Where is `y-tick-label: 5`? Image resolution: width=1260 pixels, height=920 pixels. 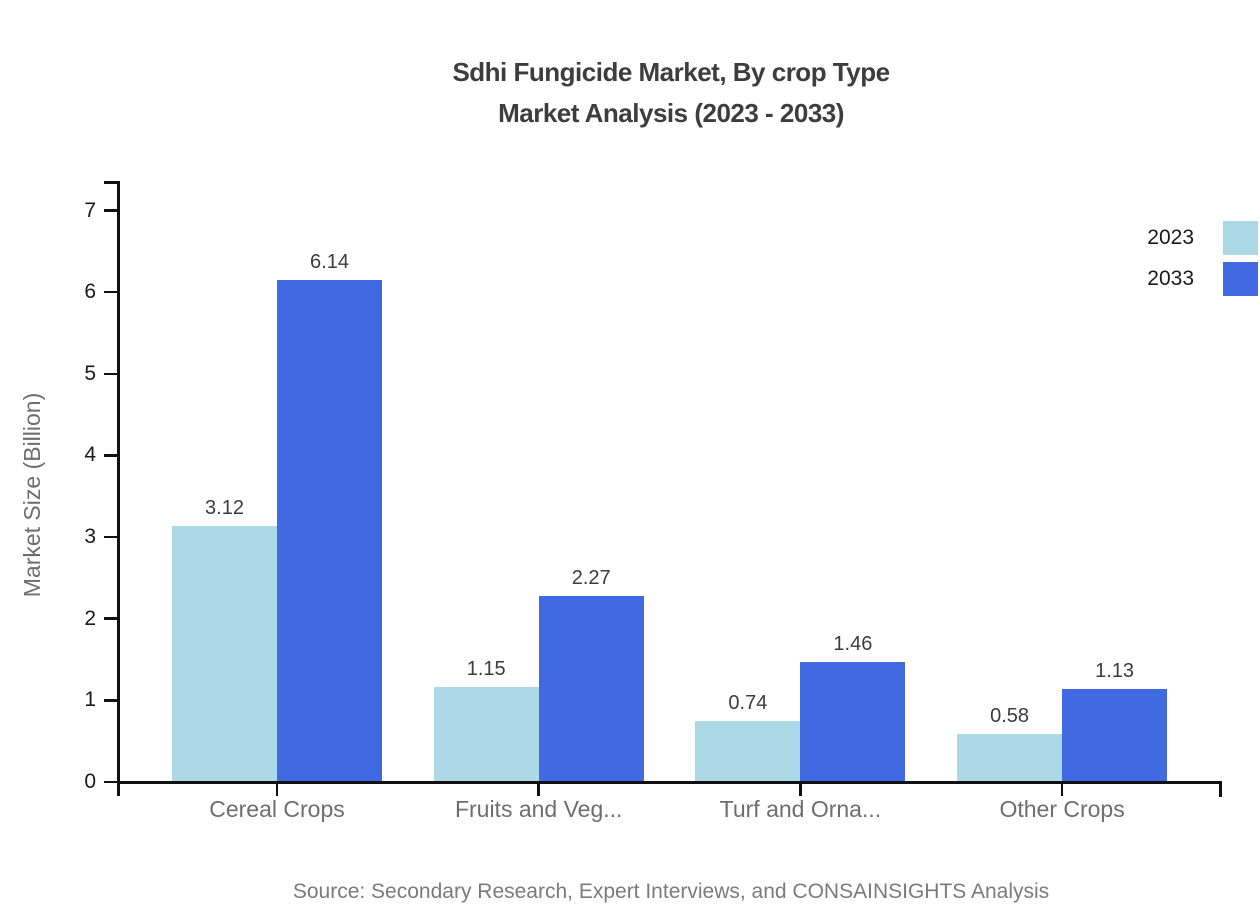 y-tick-label: 5 is located at coordinates (90, 373).